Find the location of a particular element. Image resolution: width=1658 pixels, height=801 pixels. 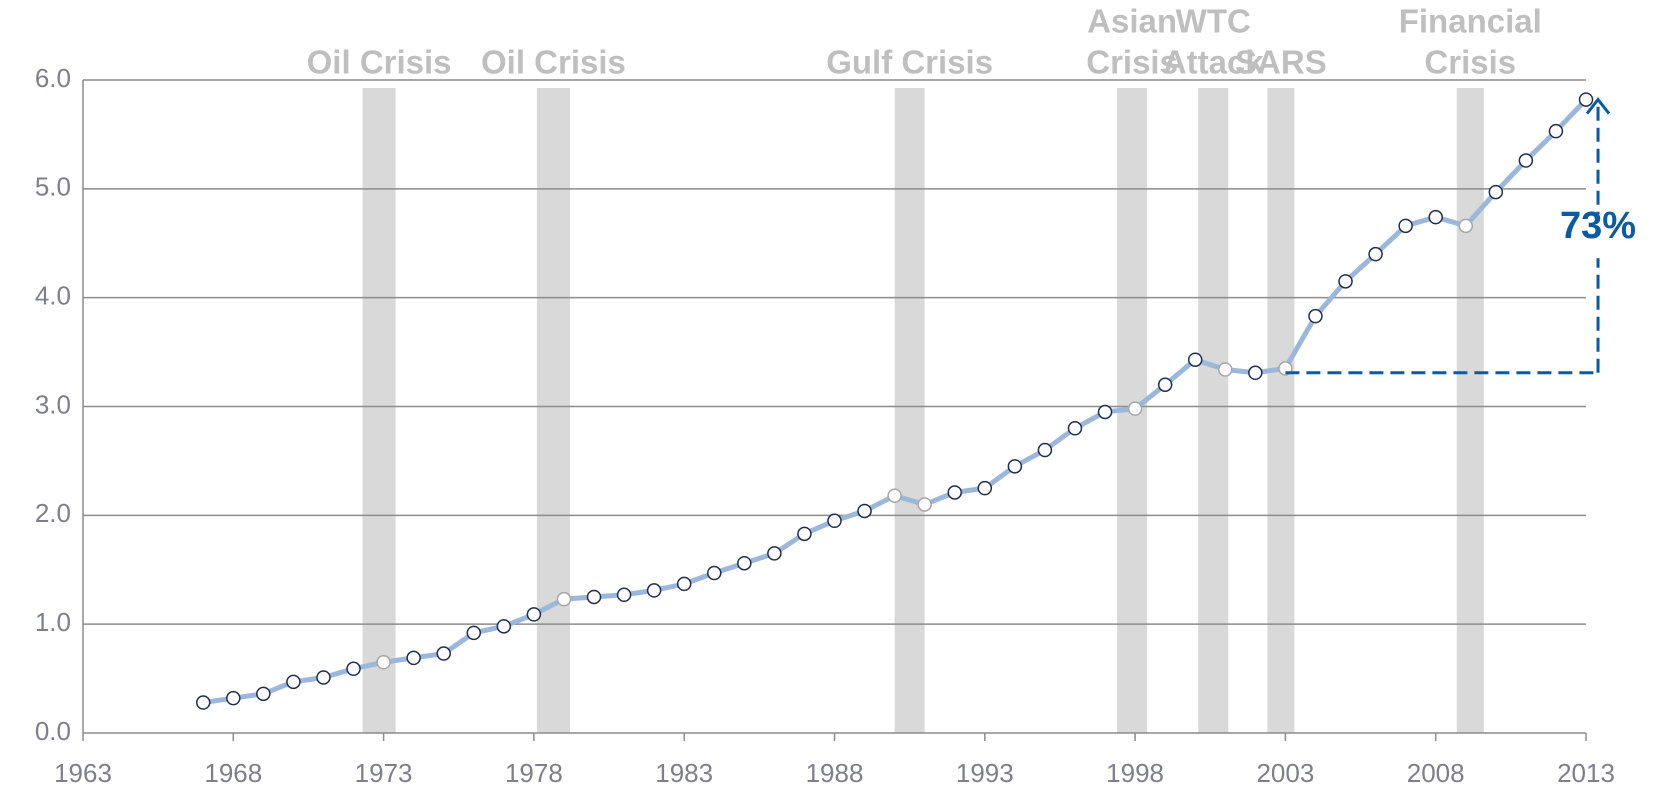

y-tick-label: 4.0 is located at coordinates (53, 296).